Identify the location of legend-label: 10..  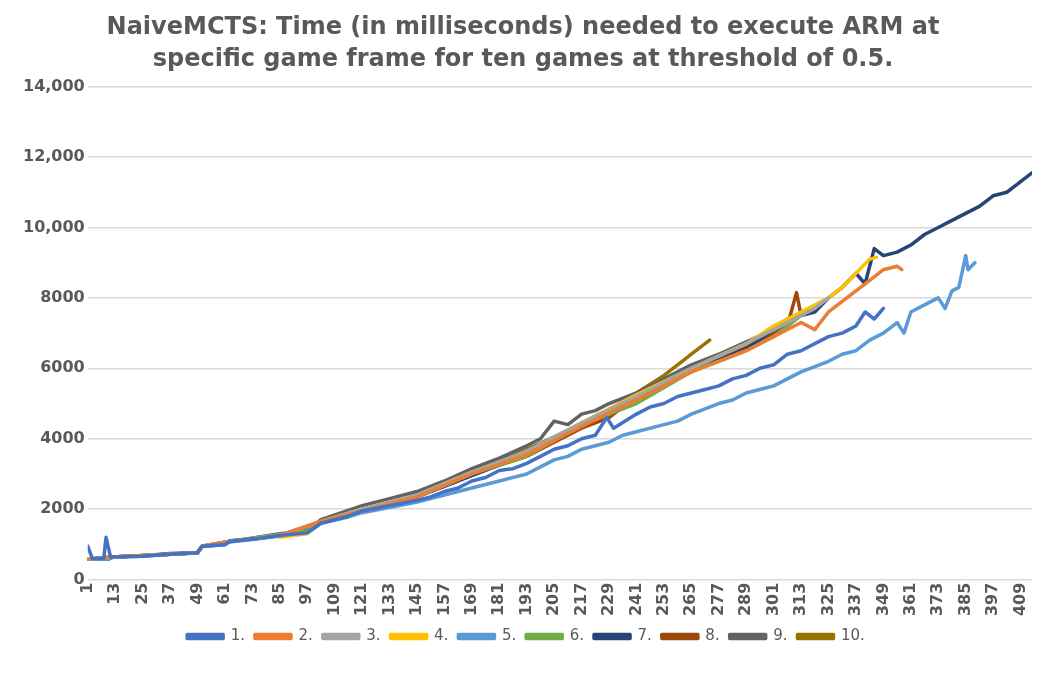
(852, 635).